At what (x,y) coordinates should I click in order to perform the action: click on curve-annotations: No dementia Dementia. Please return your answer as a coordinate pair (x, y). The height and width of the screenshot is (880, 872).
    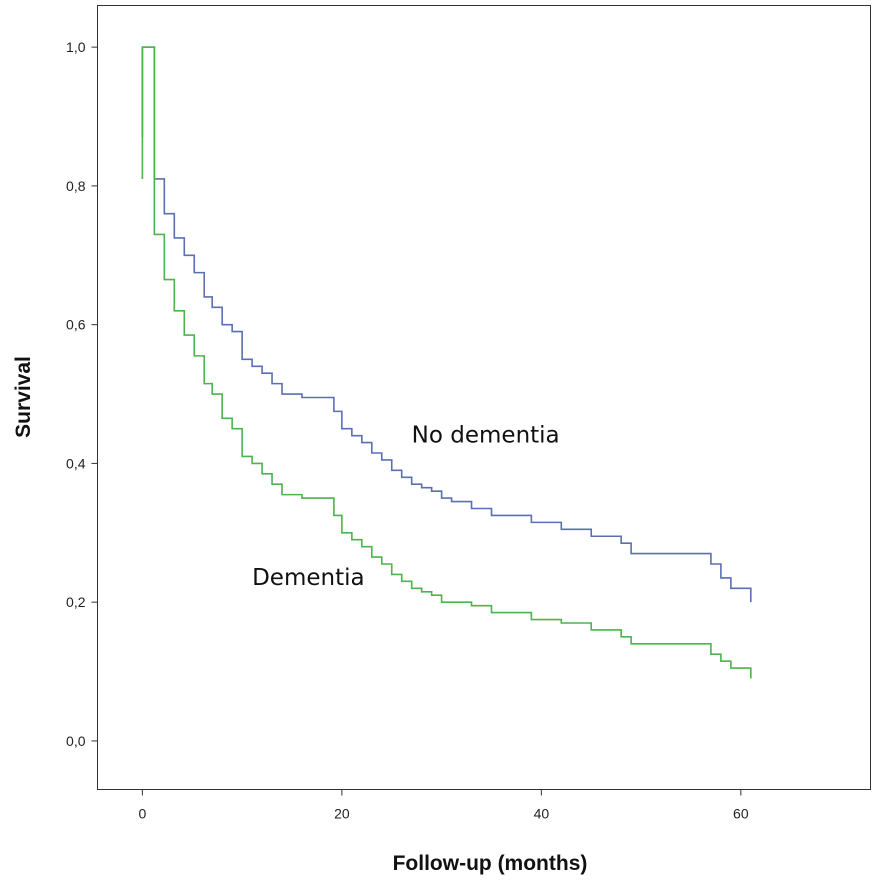
    Looking at the image, I should click on (406, 507).